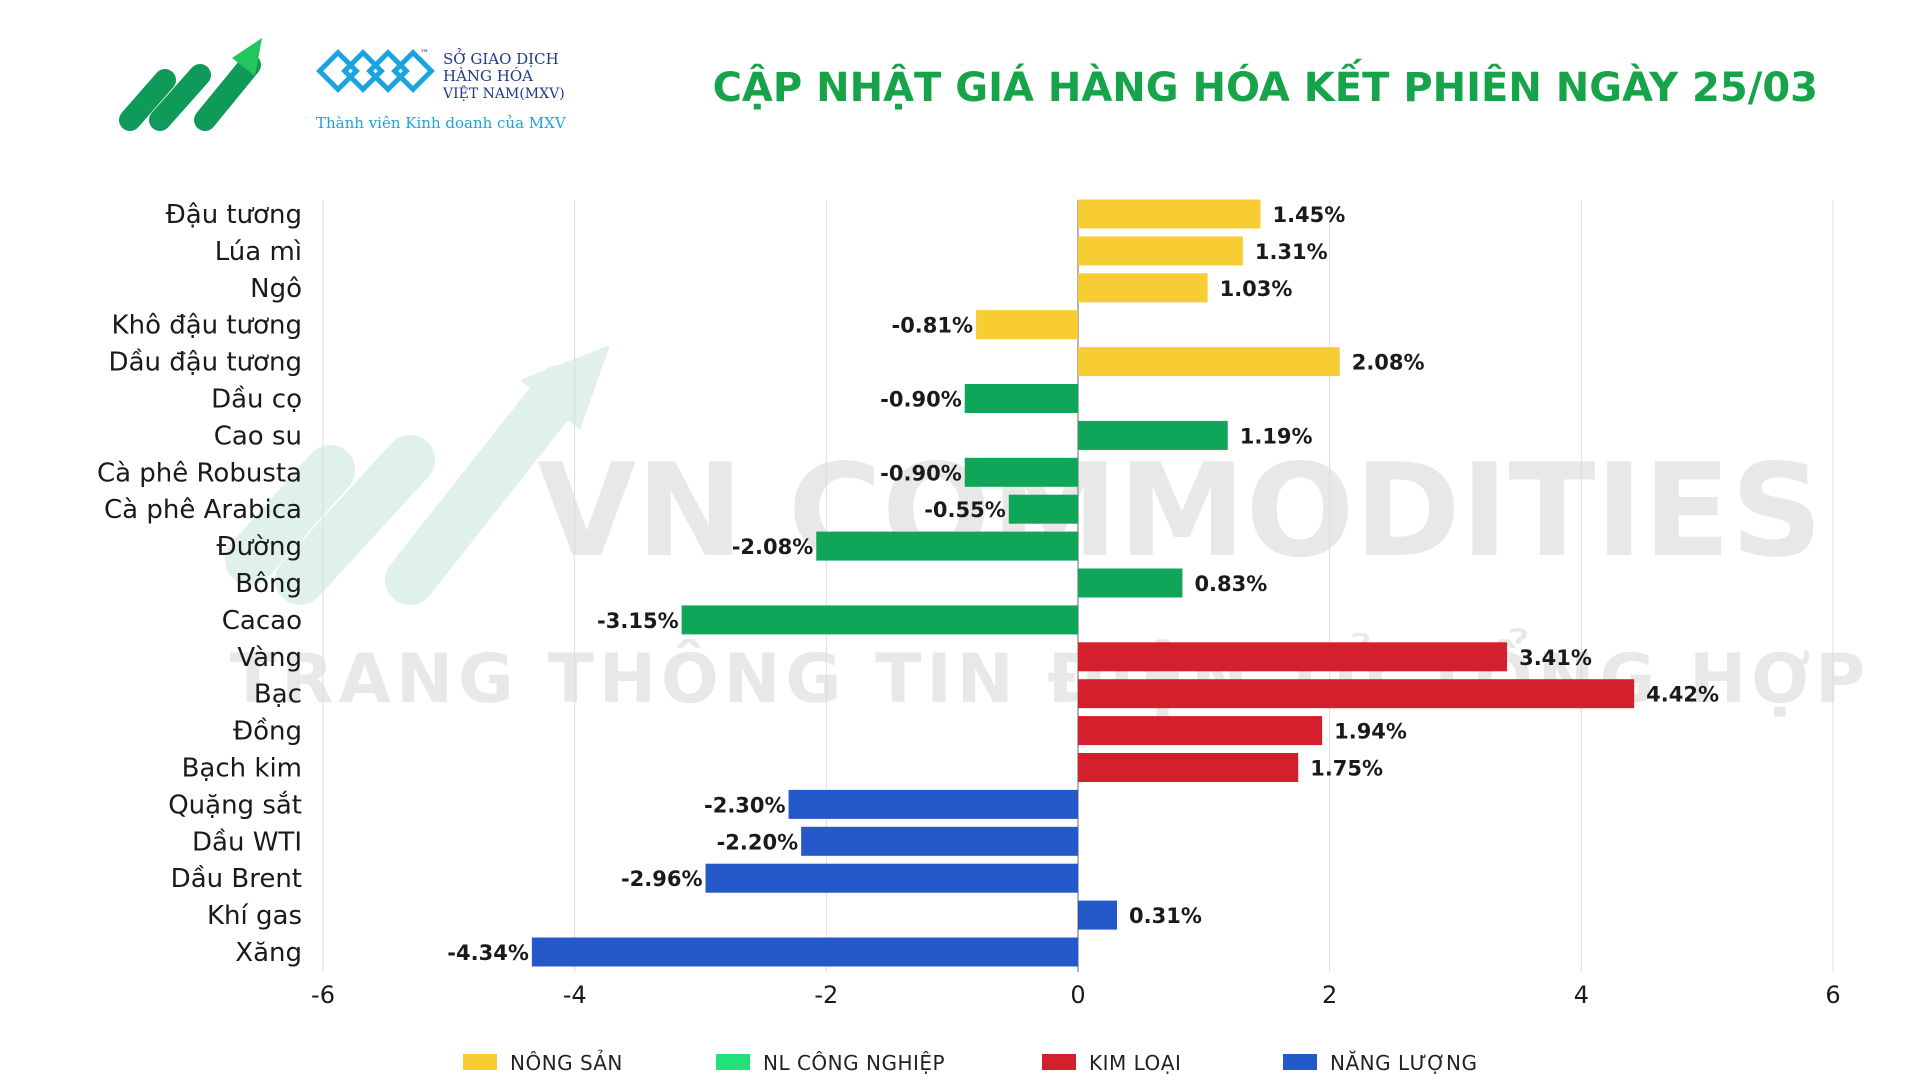  What do you see at coordinates (323, 995) in the screenshot?
I see `x-tick-label: -6` at bounding box center [323, 995].